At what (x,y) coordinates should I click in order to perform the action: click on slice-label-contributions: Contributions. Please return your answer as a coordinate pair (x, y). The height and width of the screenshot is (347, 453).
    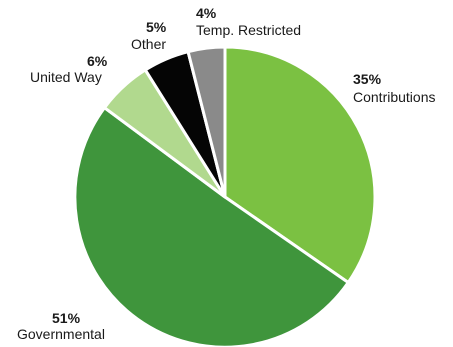
    Looking at the image, I should click on (394, 97).